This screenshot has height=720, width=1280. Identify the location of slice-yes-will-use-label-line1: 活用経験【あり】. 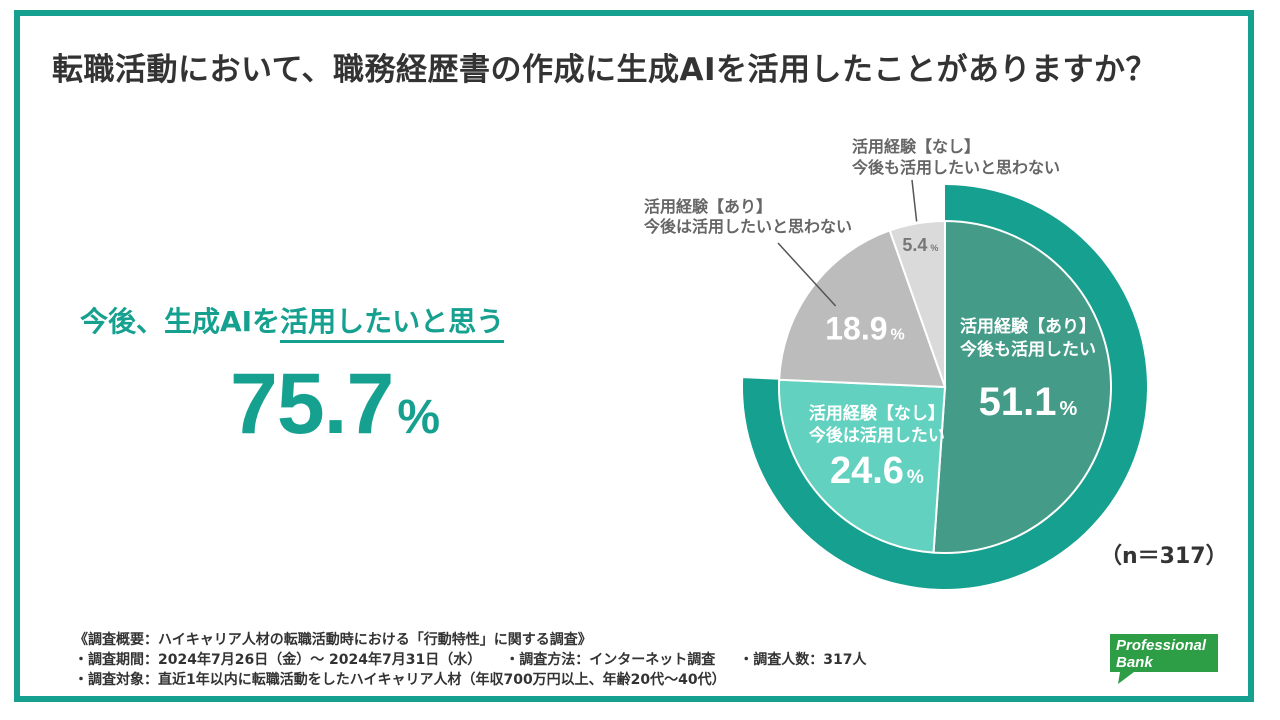
(1028, 326).